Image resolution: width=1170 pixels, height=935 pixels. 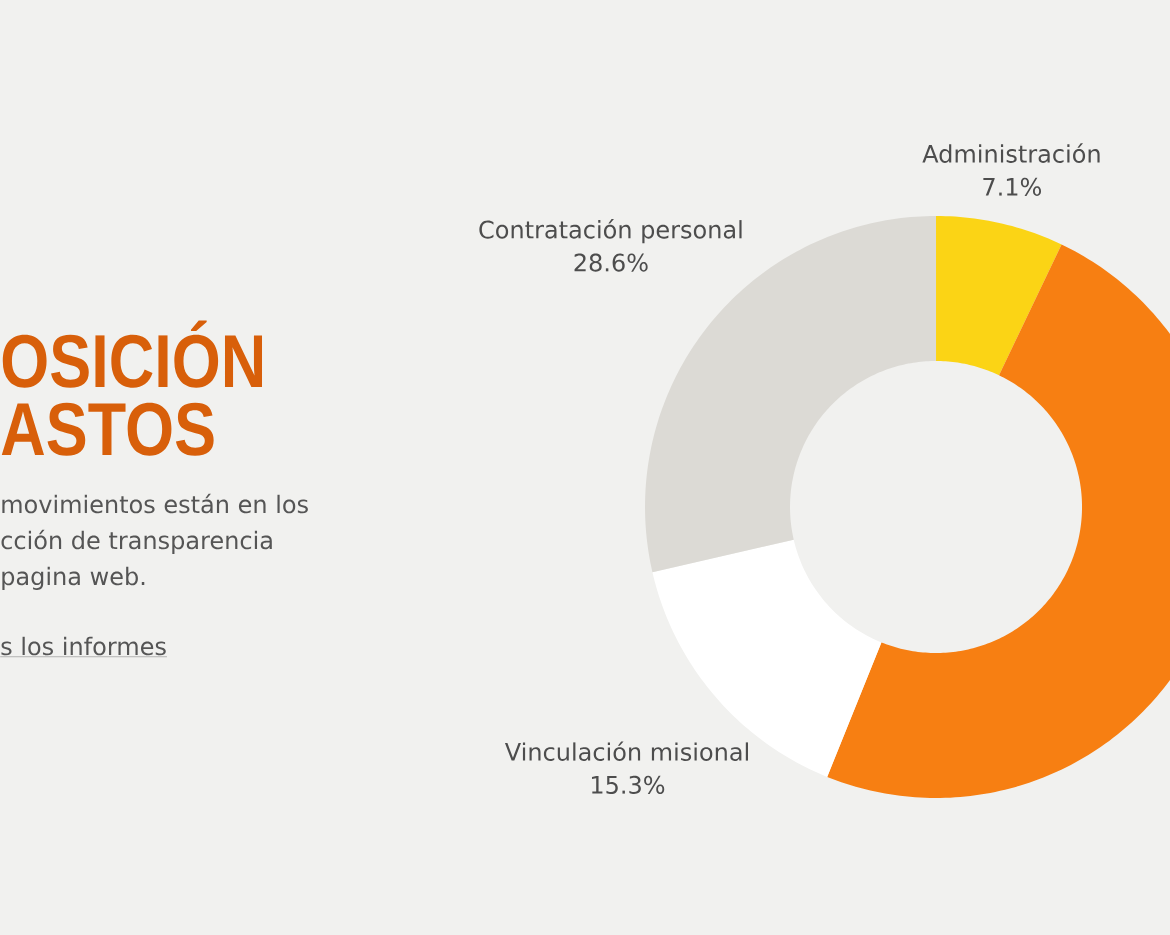 I want to click on text: cción de transparencia, so click(x=136, y=541).